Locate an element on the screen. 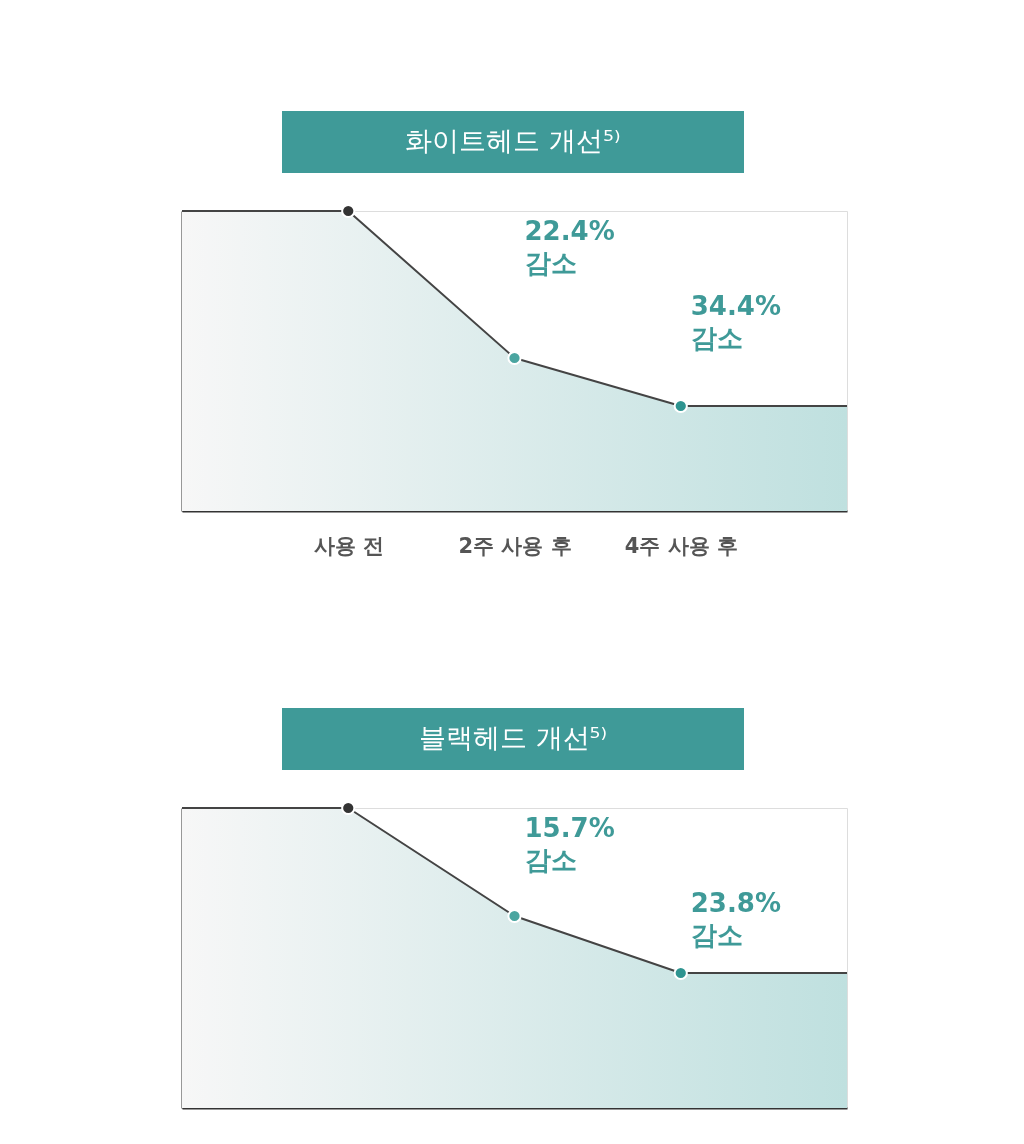 This screenshot has width=1024, height=1144. x-tick-label: 4주 사용 후 is located at coordinates (681, 545).